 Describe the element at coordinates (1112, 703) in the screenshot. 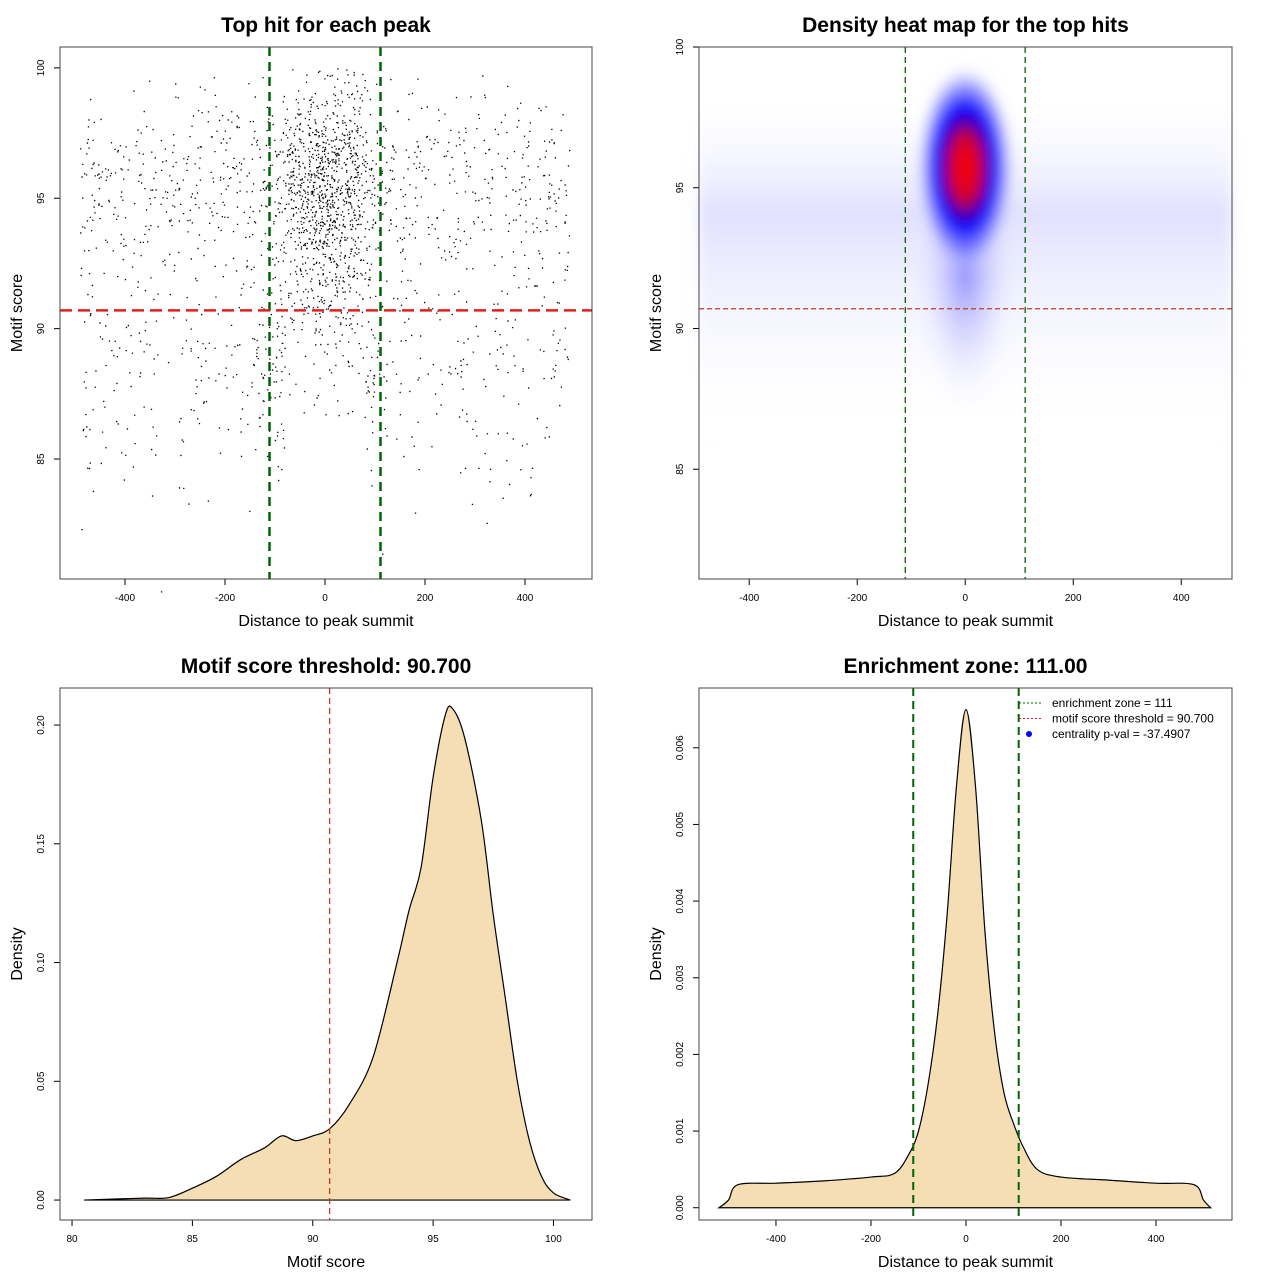

I see `legend-label: enrichment zone = 111` at that location.